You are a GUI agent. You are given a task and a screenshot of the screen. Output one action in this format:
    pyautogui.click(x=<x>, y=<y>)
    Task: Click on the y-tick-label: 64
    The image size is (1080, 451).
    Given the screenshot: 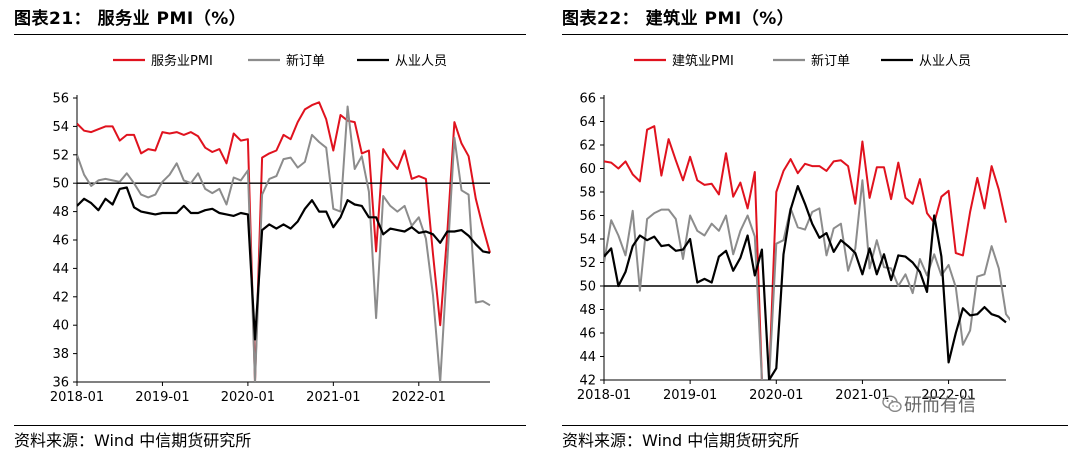 What is the action you would take?
    pyautogui.click(x=587, y=122)
    